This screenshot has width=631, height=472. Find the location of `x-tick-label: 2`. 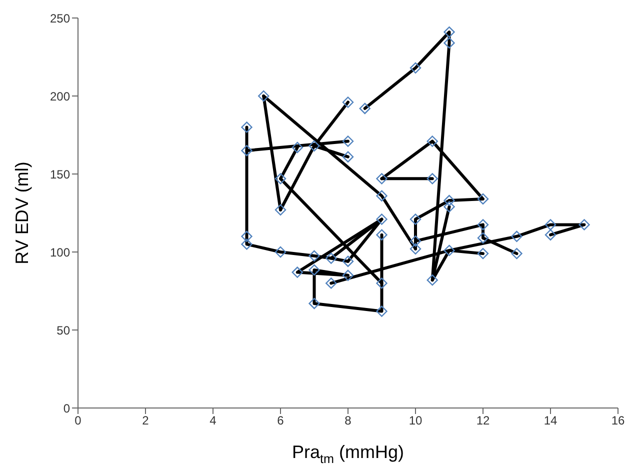

x-tick-label: 2 is located at coordinates (146, 421).